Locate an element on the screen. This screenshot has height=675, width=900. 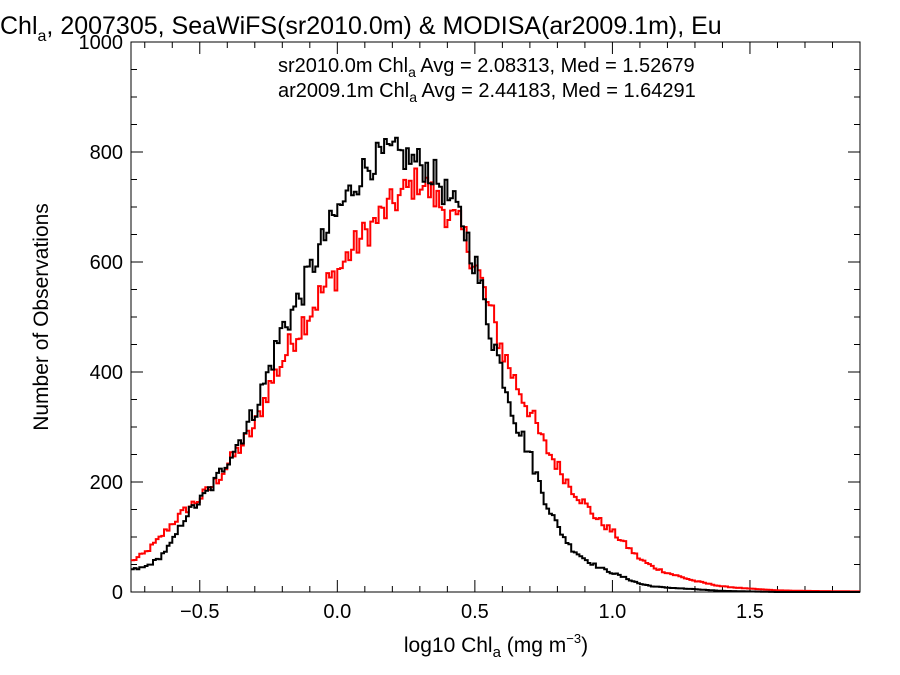
y-tick-label: 0 is located at coordinates (117, 593).